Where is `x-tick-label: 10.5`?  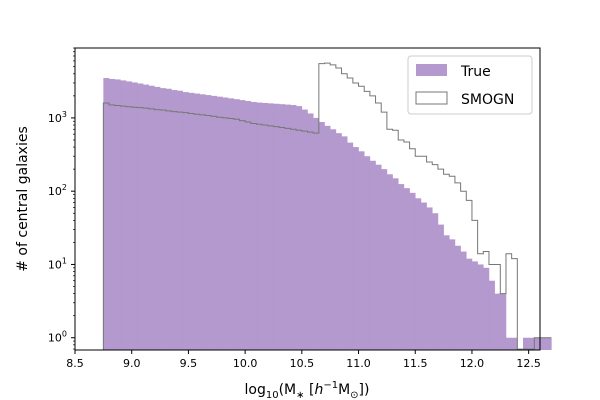
x-tick-label: 10.5 is located at coordinates (302, 363).